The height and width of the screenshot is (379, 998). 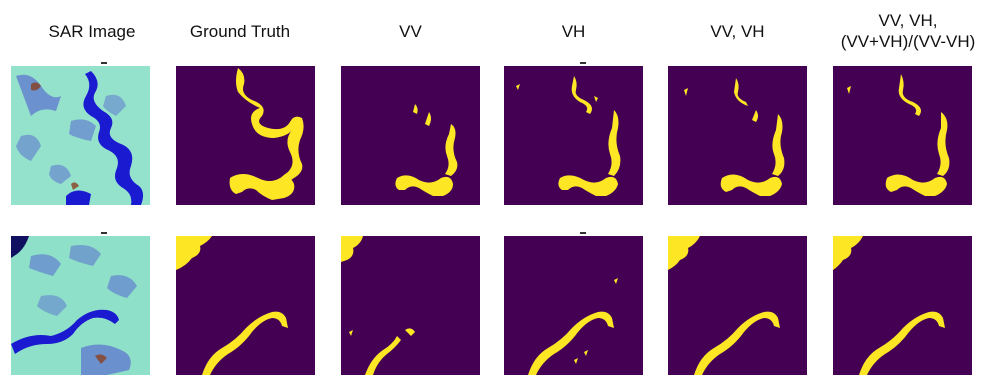 I want to click on sar-image-row2, so click(x=80, y=305).